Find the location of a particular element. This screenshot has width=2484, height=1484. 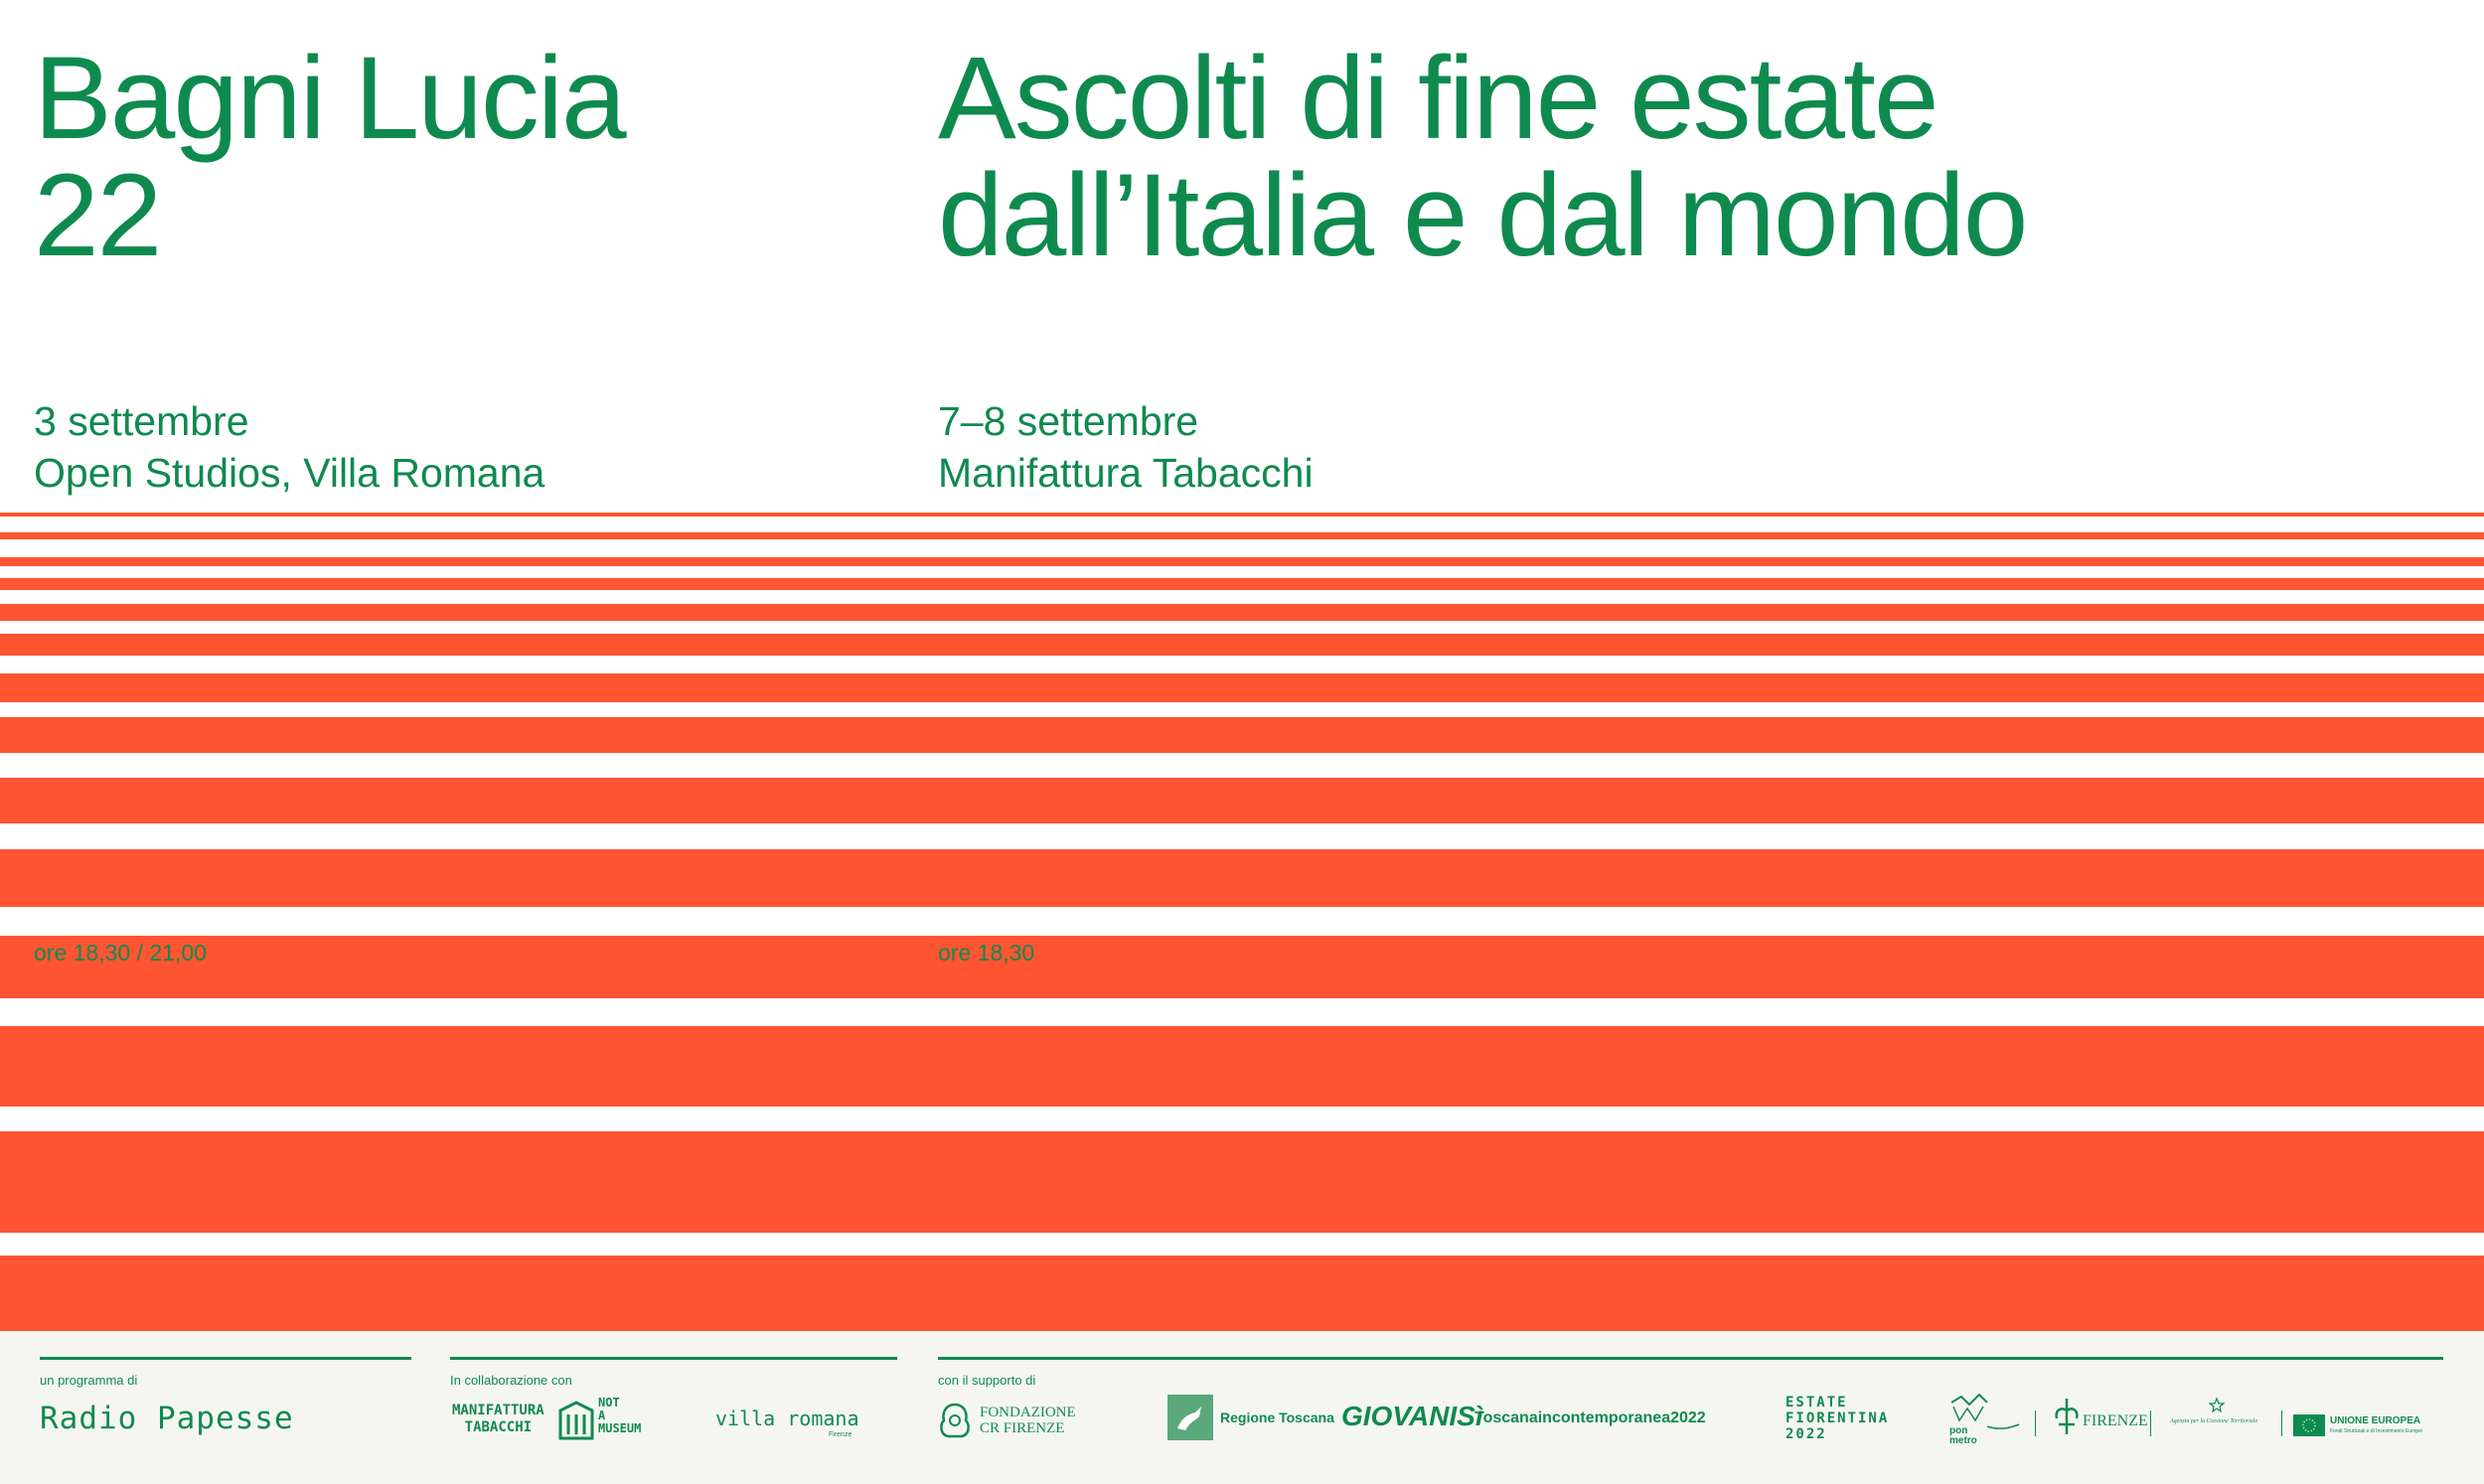

manifattura-logo-line1: MANIFATTURA is located at coordinates (498, 1410).